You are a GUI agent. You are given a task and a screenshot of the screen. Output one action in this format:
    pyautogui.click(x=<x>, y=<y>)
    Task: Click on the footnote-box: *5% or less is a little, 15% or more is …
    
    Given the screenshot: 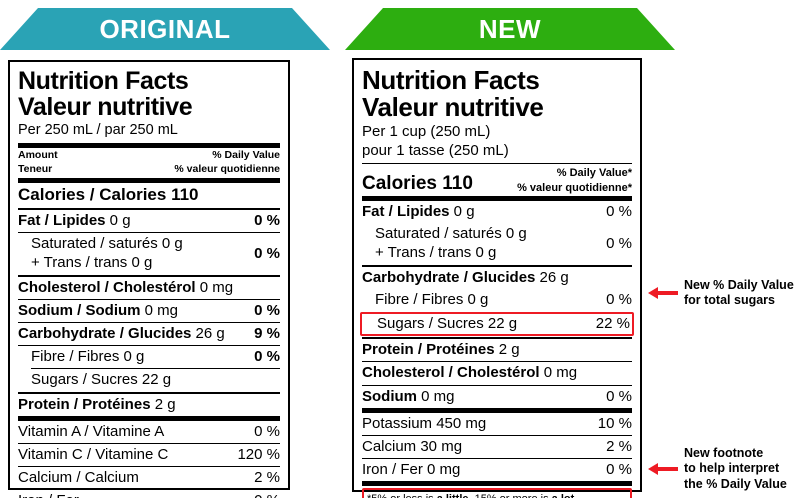 What is the action you would take?
    pyautogui.click(x=497, y=493)
    